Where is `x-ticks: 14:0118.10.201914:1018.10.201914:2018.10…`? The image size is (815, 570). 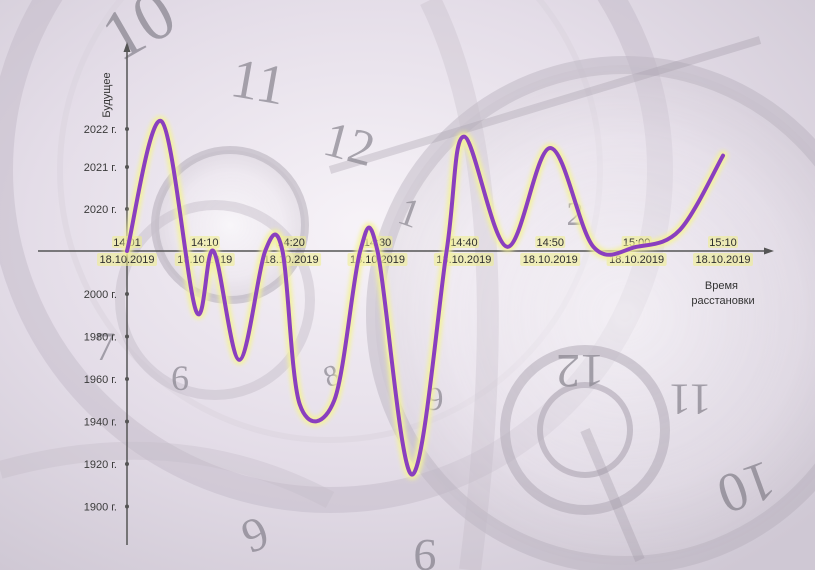
x-ticks: 14:0118.10.201914:1018.10.201914:2018.10… is located at coordinates (425, 251).